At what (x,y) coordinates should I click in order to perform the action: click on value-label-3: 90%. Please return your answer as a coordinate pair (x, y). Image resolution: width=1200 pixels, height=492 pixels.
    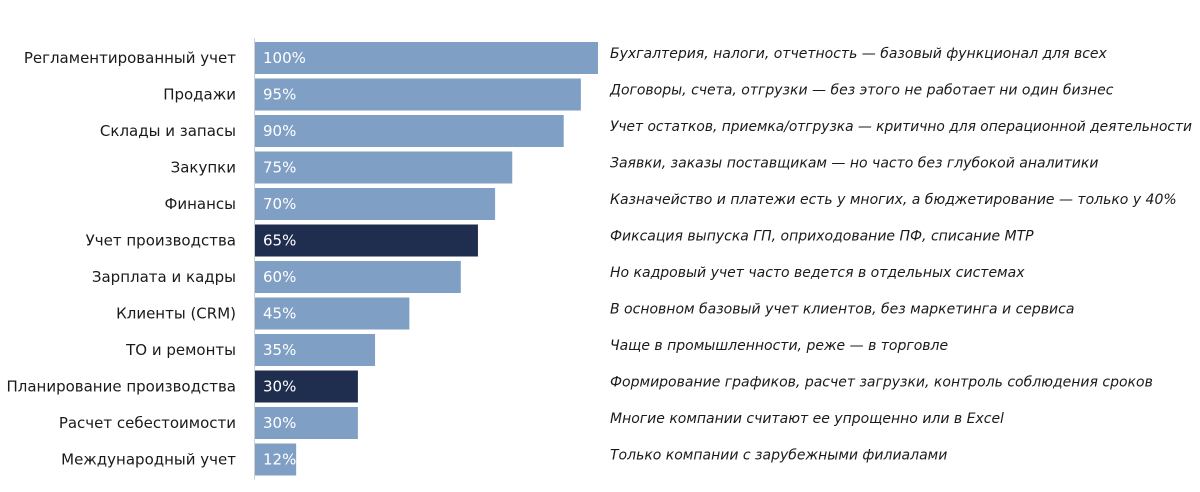
    Looking at the image, I should click on (279, 131).